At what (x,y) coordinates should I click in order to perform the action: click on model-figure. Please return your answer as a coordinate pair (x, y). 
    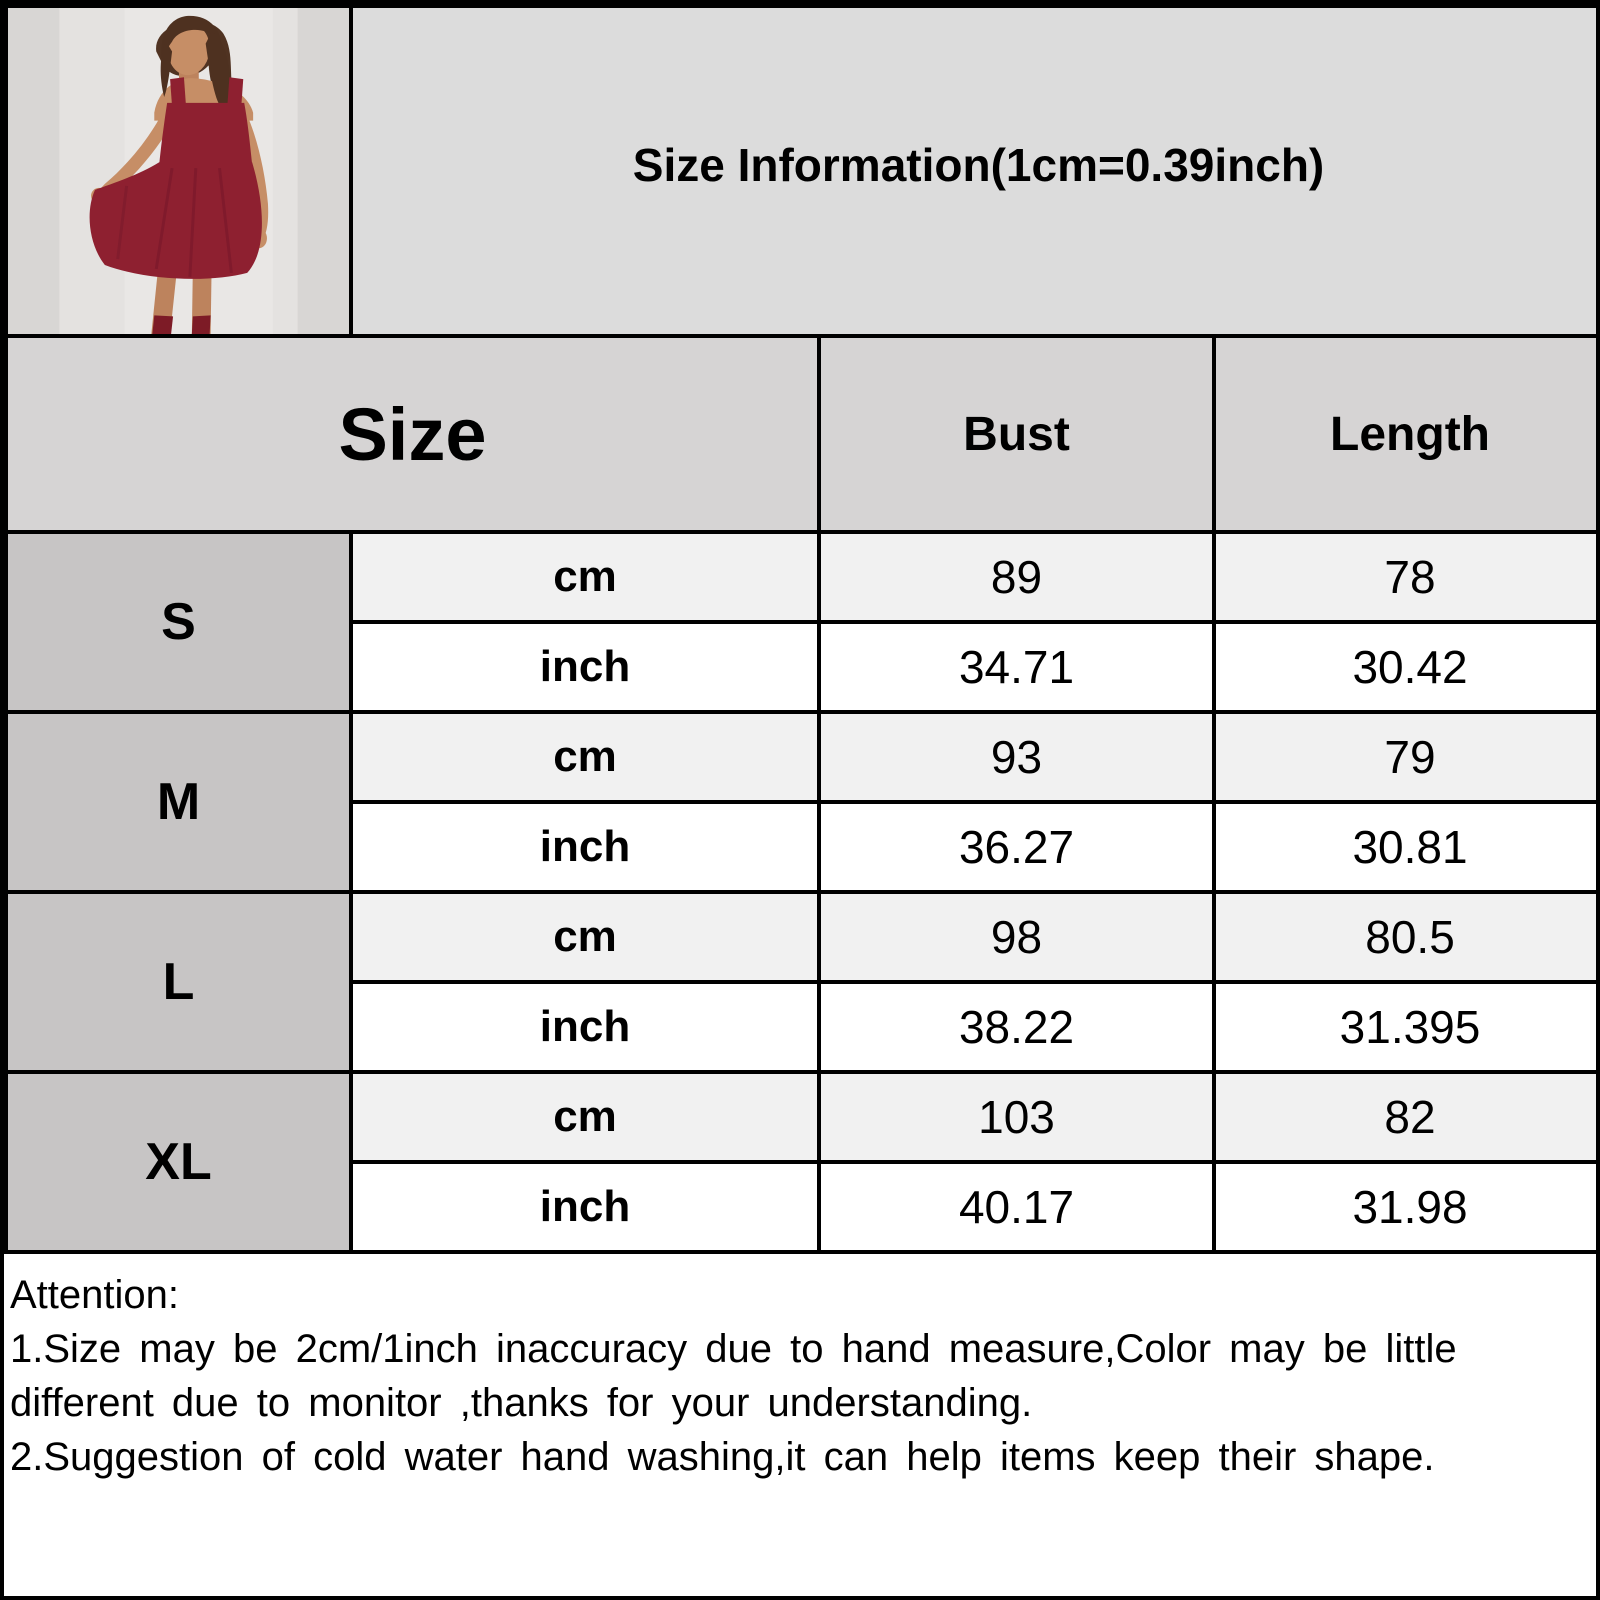
    Looking at the image, I should click on (179, 174).